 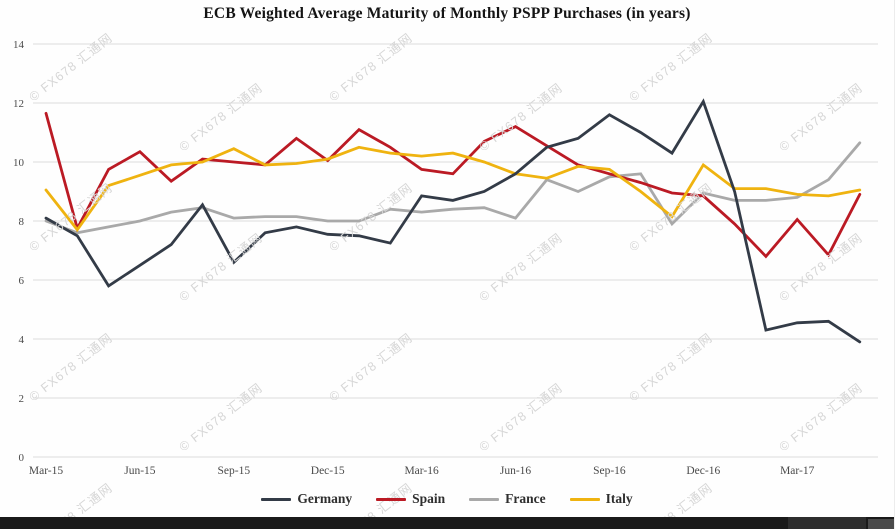 I want to click on y-tick-label: 12, so click(x=18, y=104).